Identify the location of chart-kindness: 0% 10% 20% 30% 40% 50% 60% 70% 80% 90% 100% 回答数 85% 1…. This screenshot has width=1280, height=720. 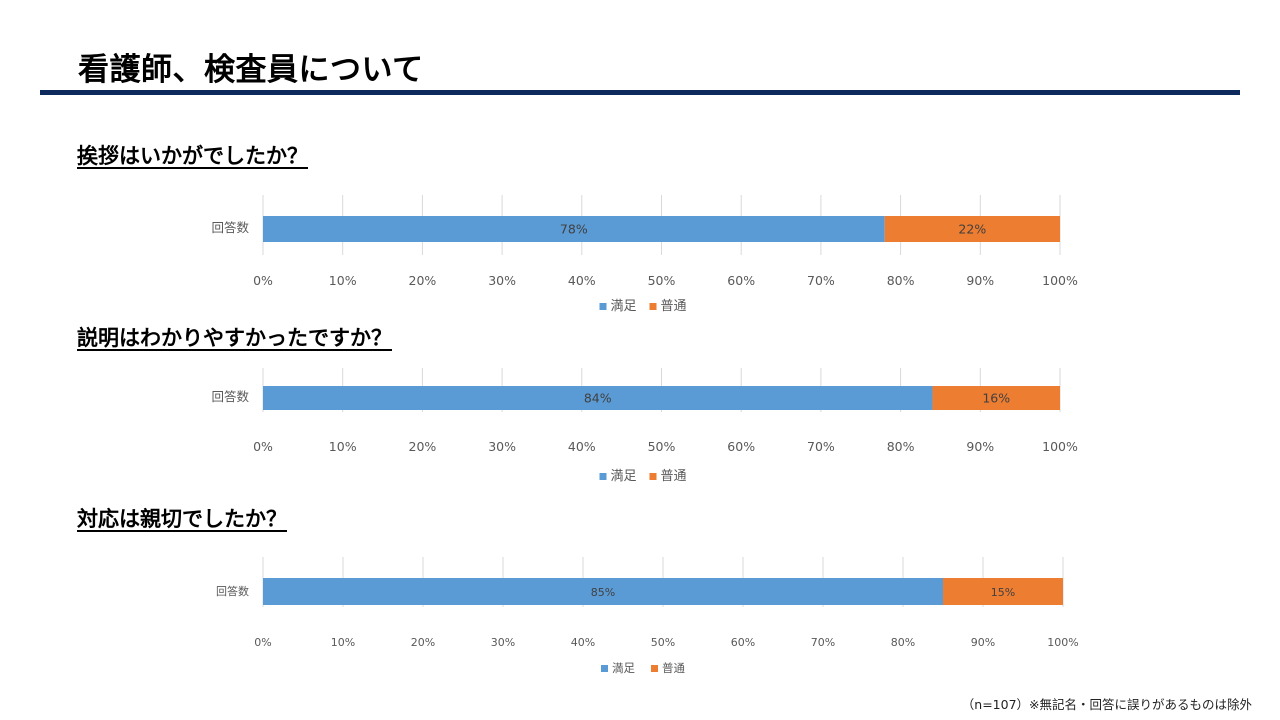
(647, 616).